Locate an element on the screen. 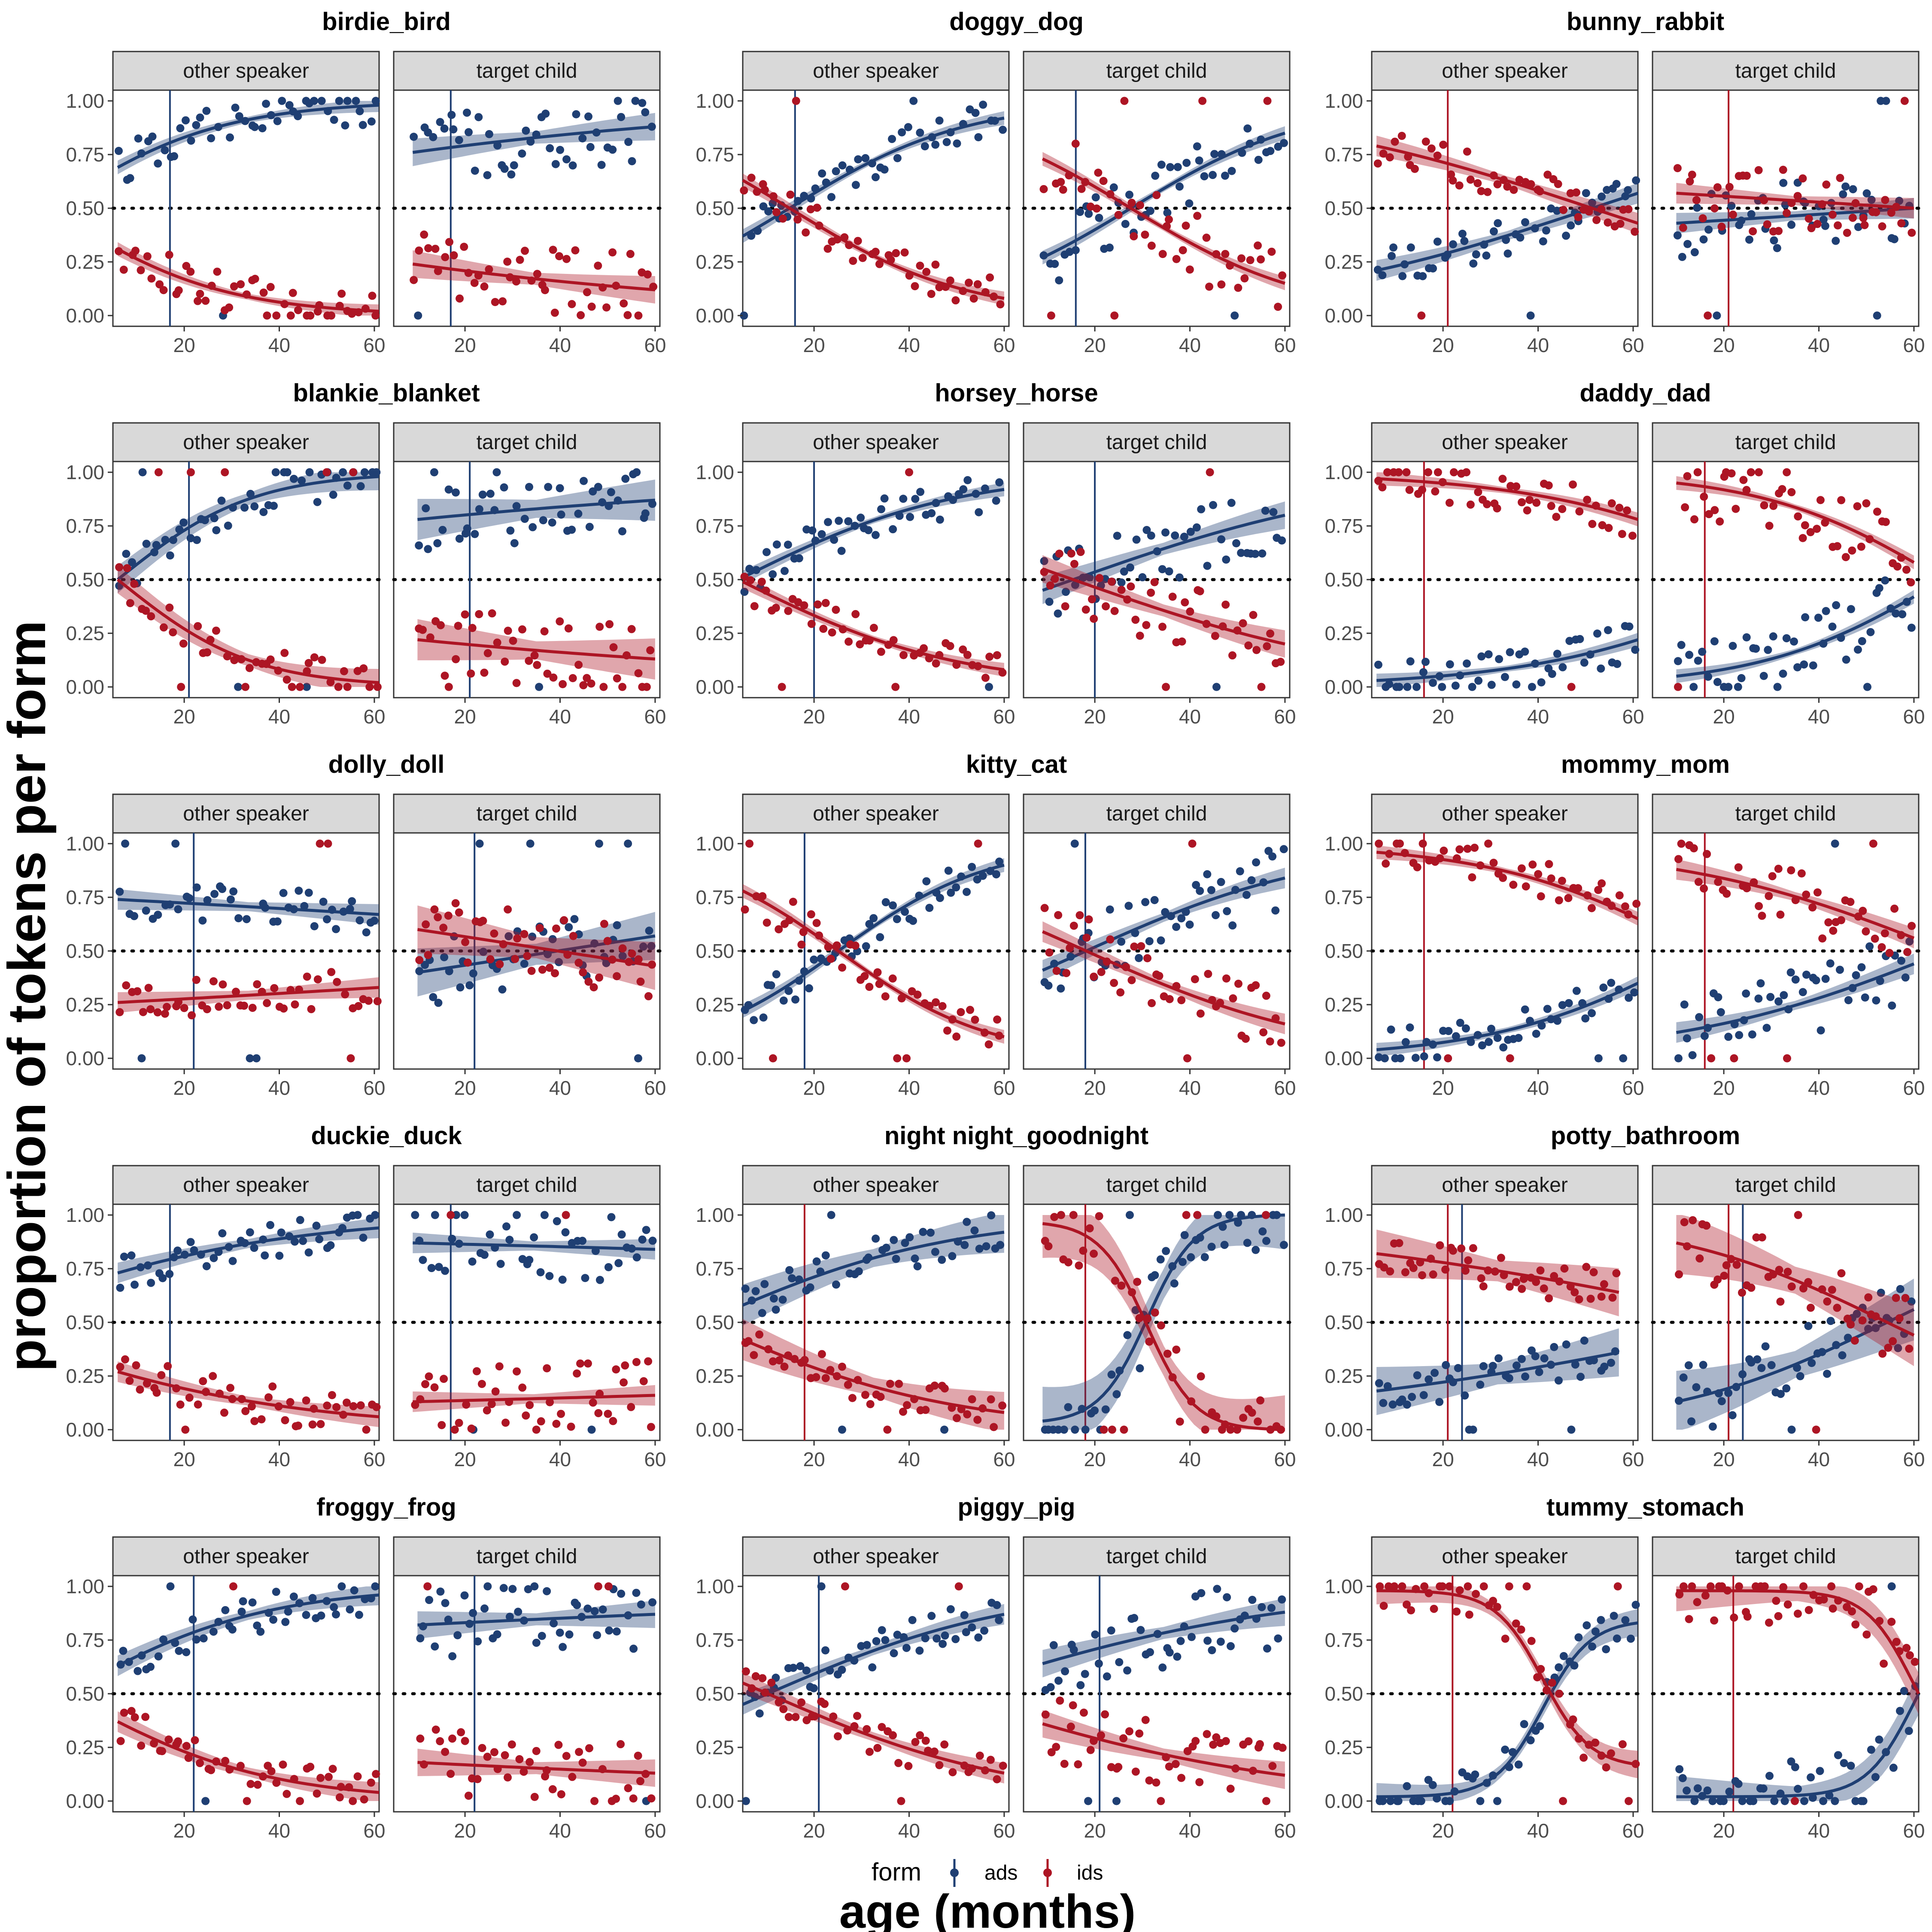  y-tick-label: 1.00 is located at coordinates (85, 472).